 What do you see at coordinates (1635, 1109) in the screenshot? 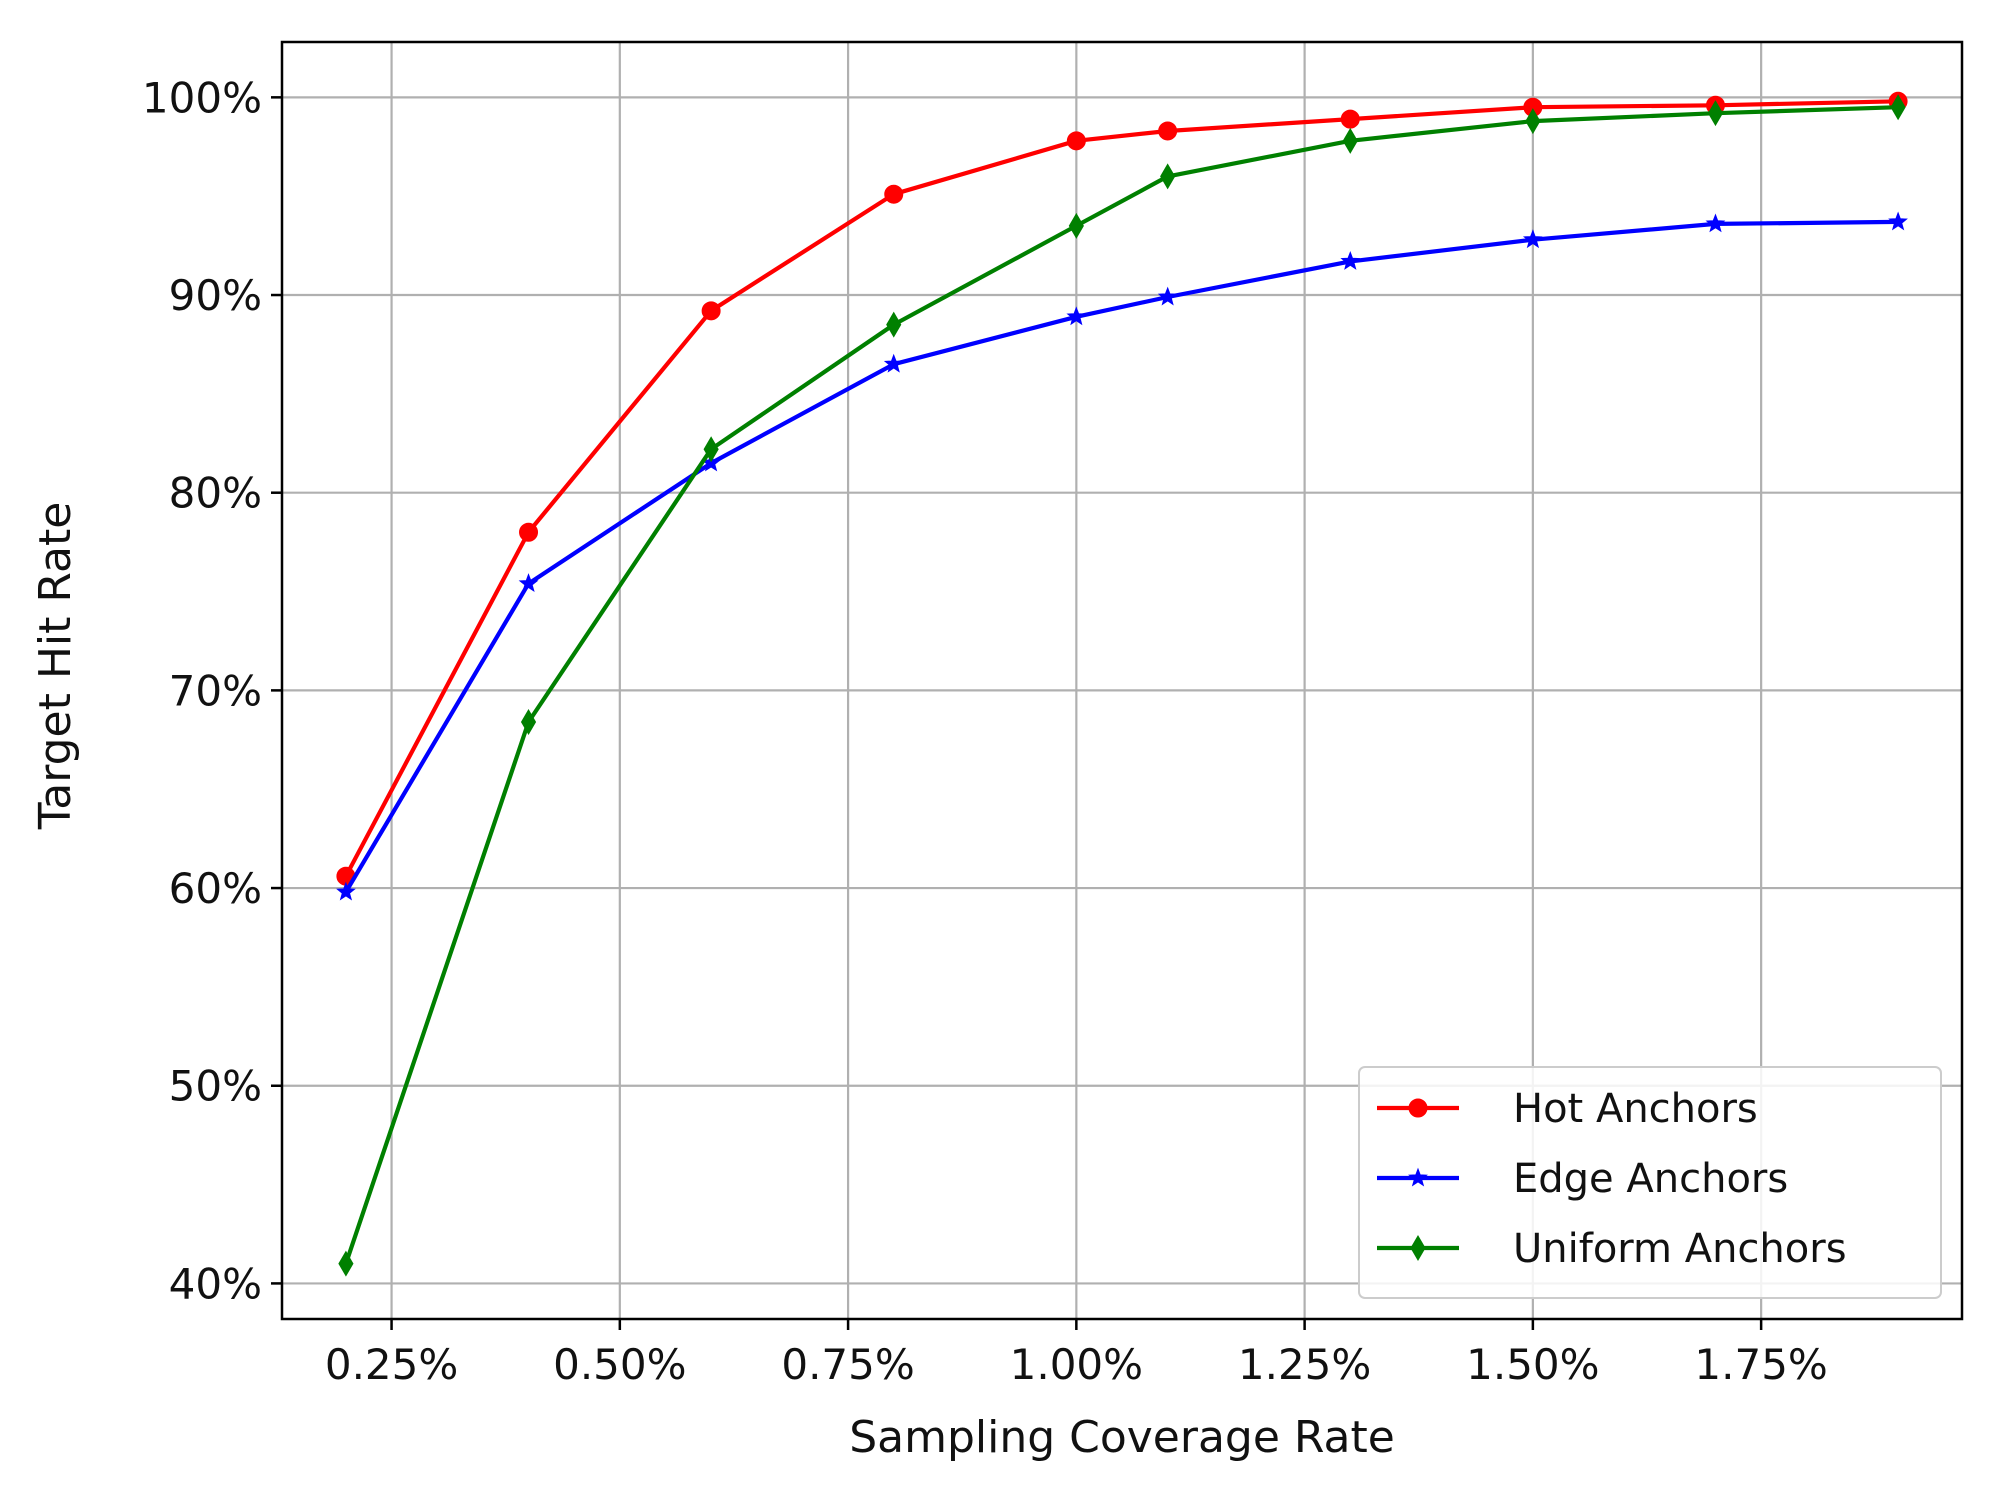
I see `legend-label: Hot Anchors` at bounding box center [1635, 1109].